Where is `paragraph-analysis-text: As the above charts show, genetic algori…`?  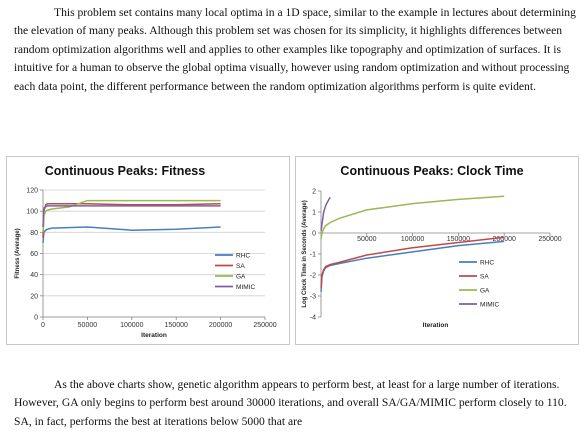 paragraph-analysis-text: As the above charts show, genetic algori… is located at coordinates (290, 403).